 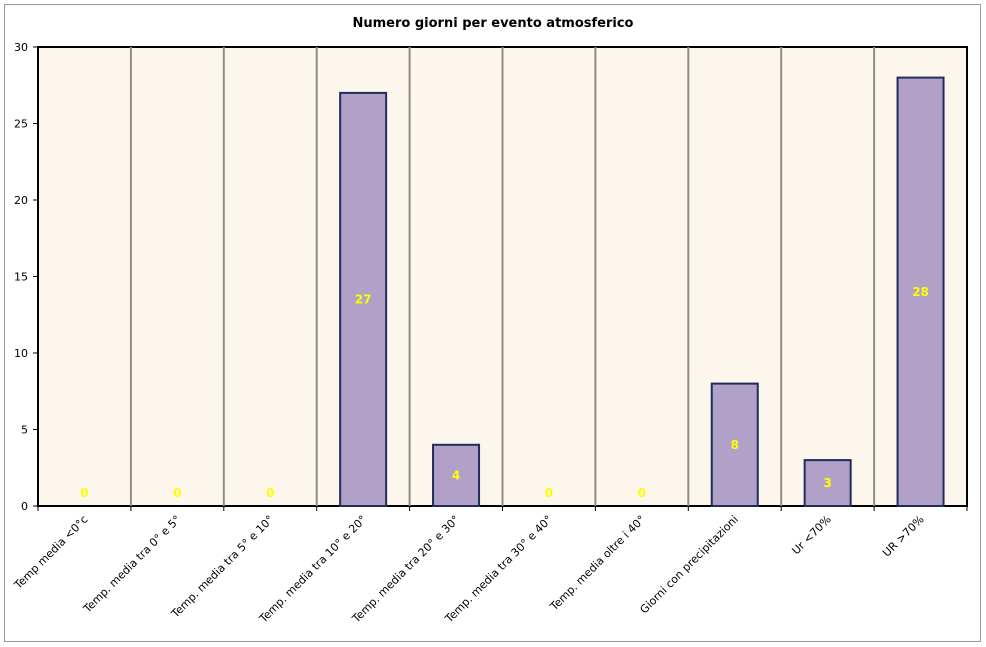 I want to click on data-label: 28, so click(x=920, y=292).